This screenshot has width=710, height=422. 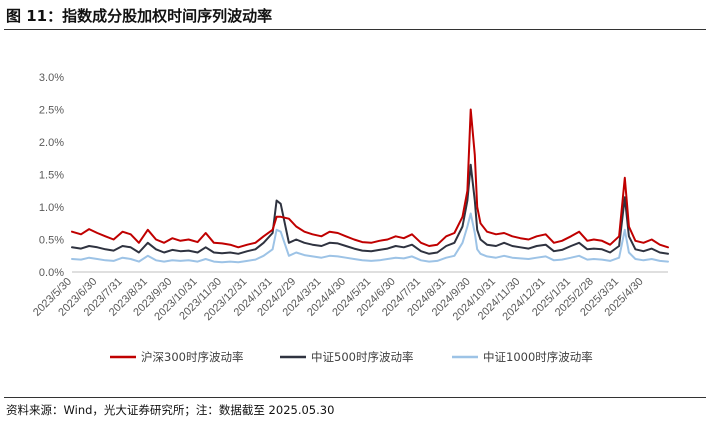 I want to click on y-tick-label: 2.0%, so click(x=51, y=143).